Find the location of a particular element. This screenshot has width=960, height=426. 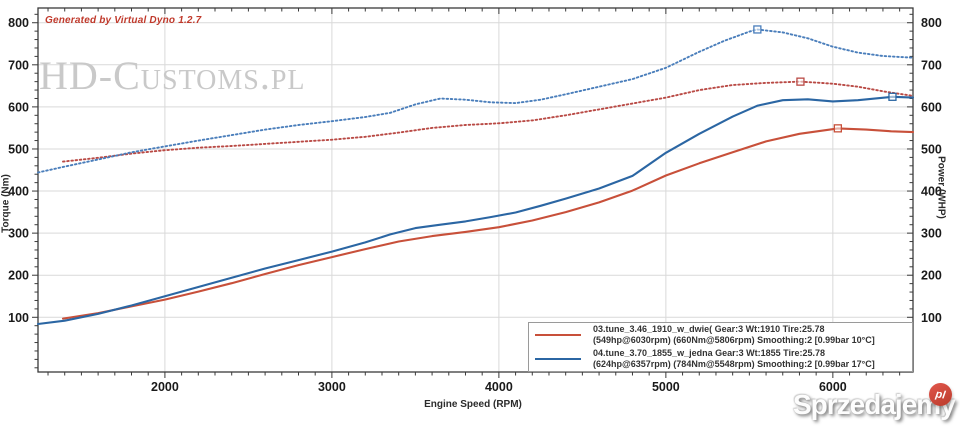

y-axis-tick-label-right: 500 is located at coordinates (931, 149).